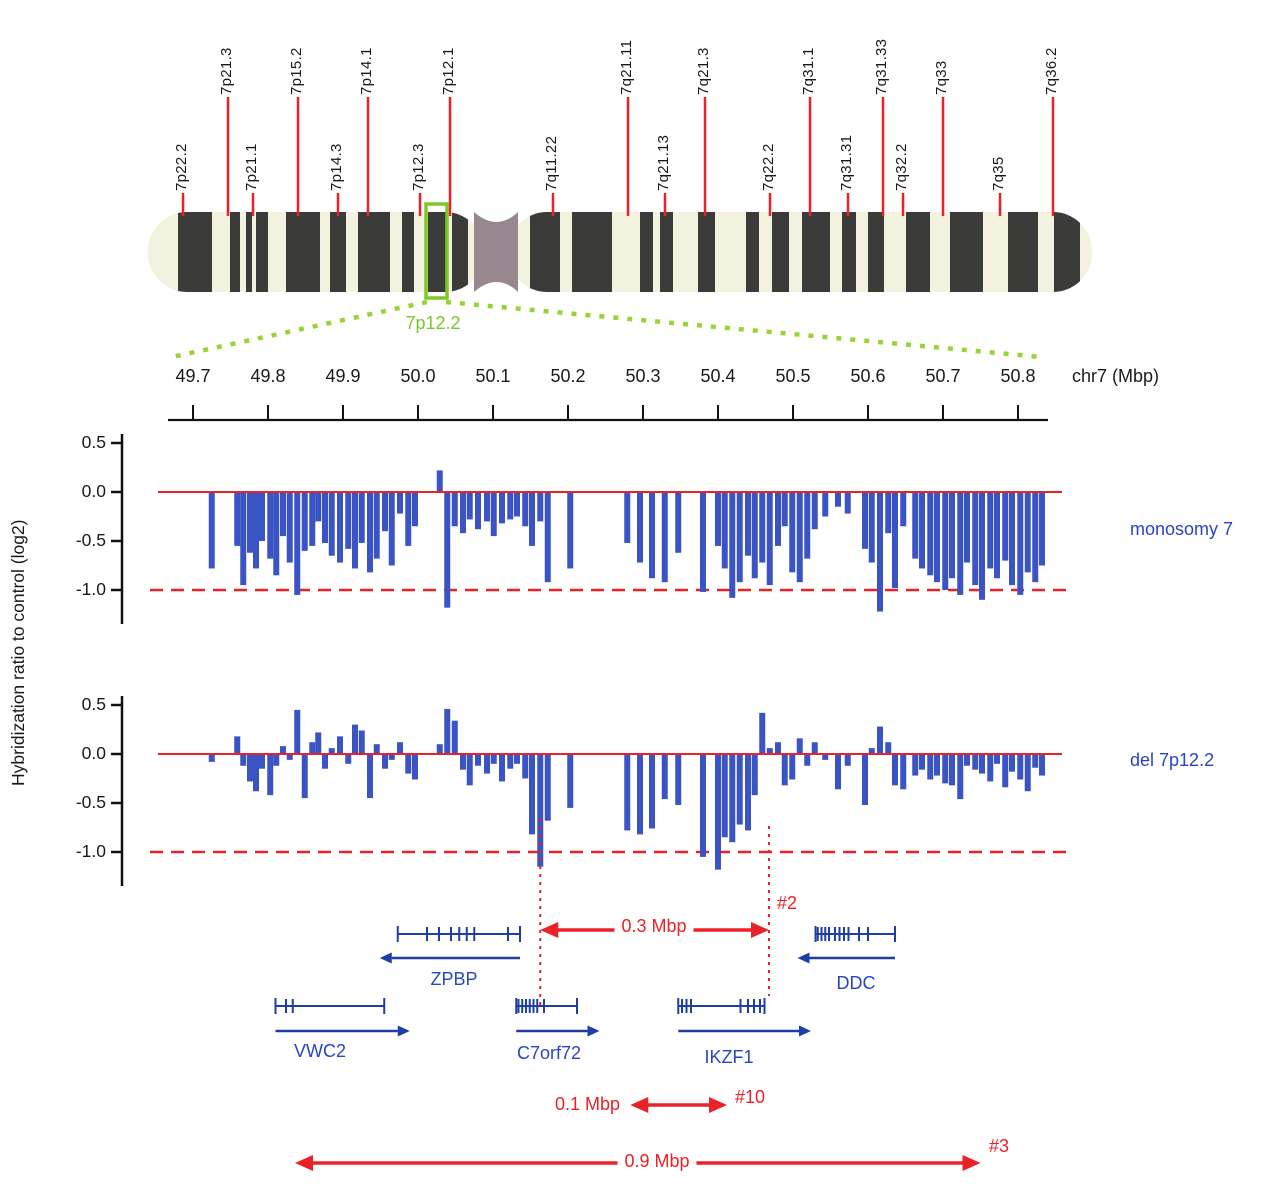 This screenshot has height=1199, width=1280. What do you see at coordinates (1018, 376) in the screenshot?
I see `x-tick-label-50.8: 50.8` at bounding box center [1018, 376].